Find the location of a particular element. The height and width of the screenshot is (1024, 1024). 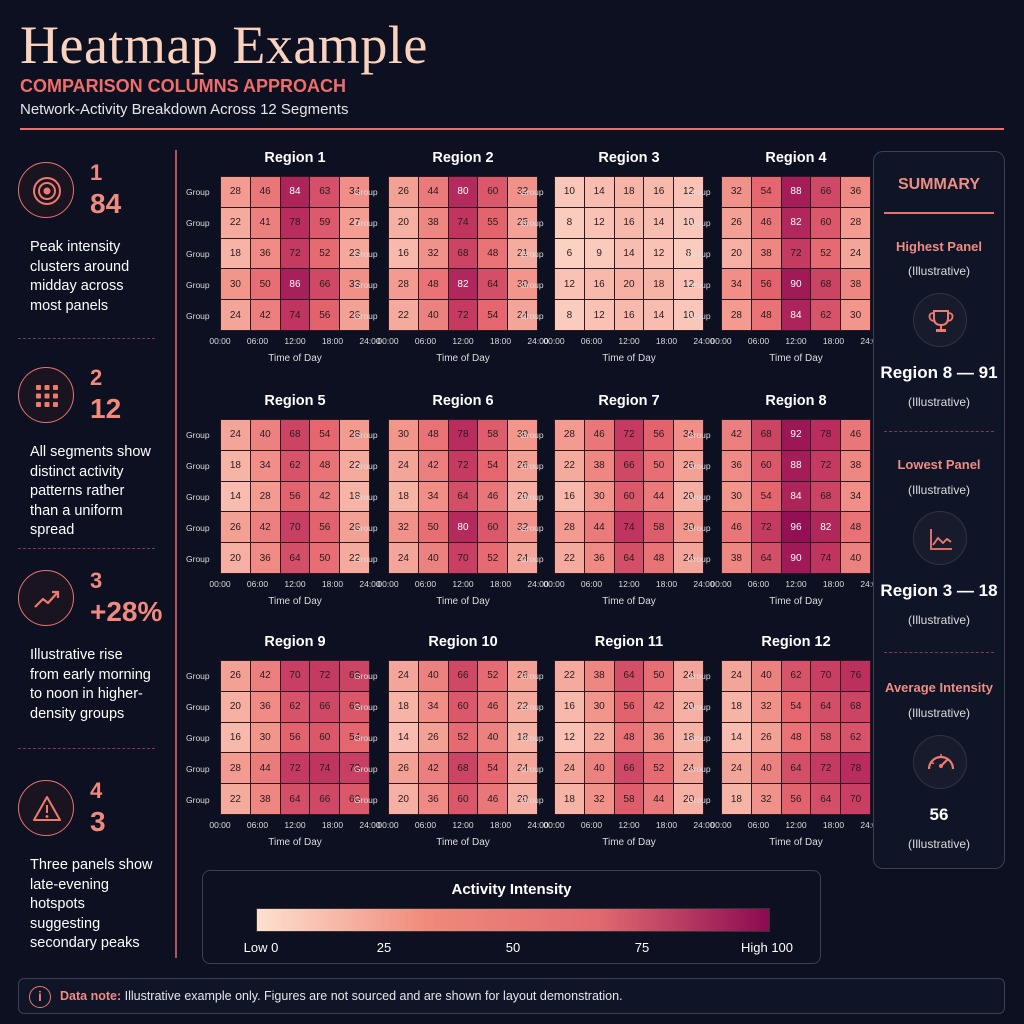

heatmap-cell: 84 is located at coordinates (295, 192).